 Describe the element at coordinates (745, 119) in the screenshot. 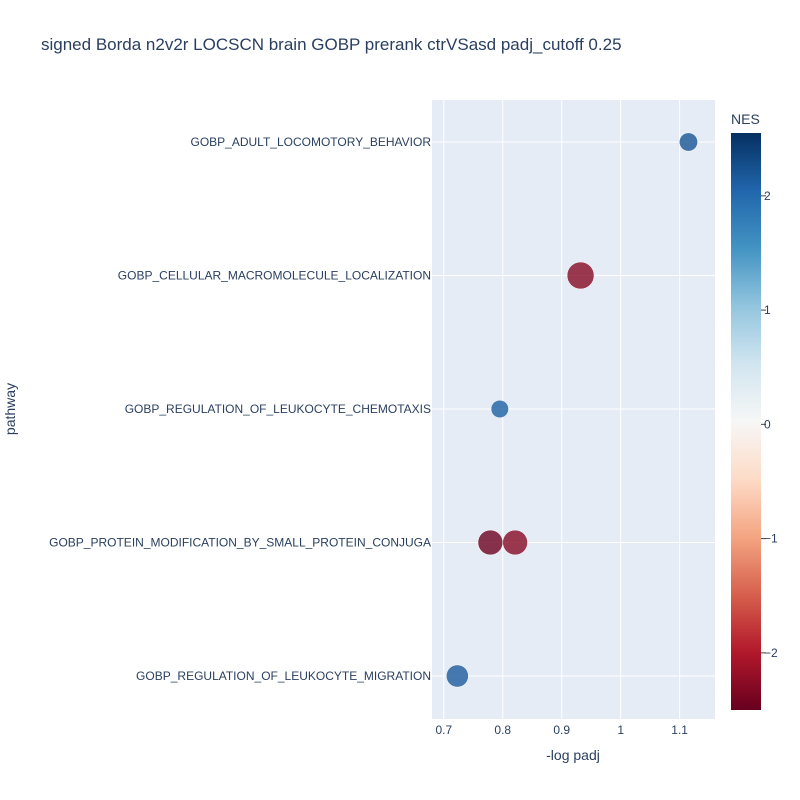

I see `colorbar-title: NES` at that location.